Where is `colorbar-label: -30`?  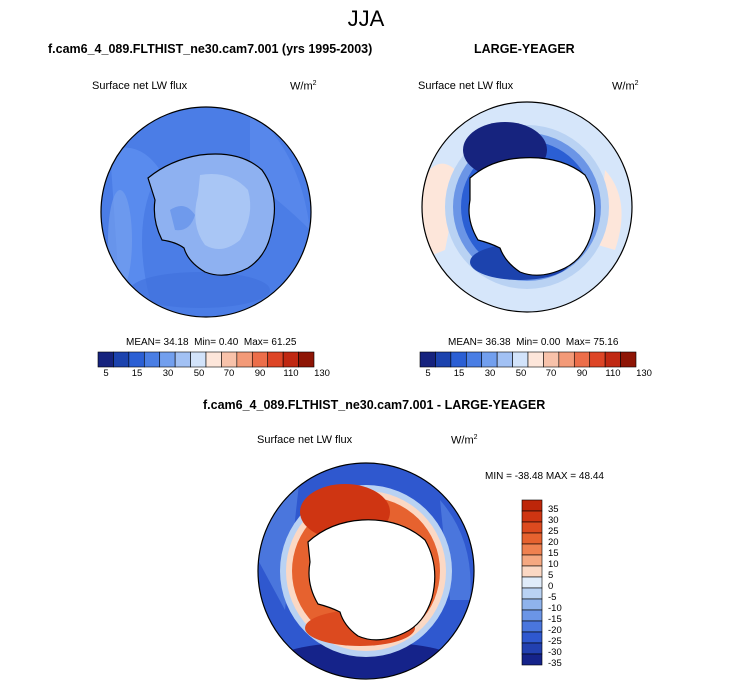 colorbar-label: -30 is located at coordinates (555, 652).